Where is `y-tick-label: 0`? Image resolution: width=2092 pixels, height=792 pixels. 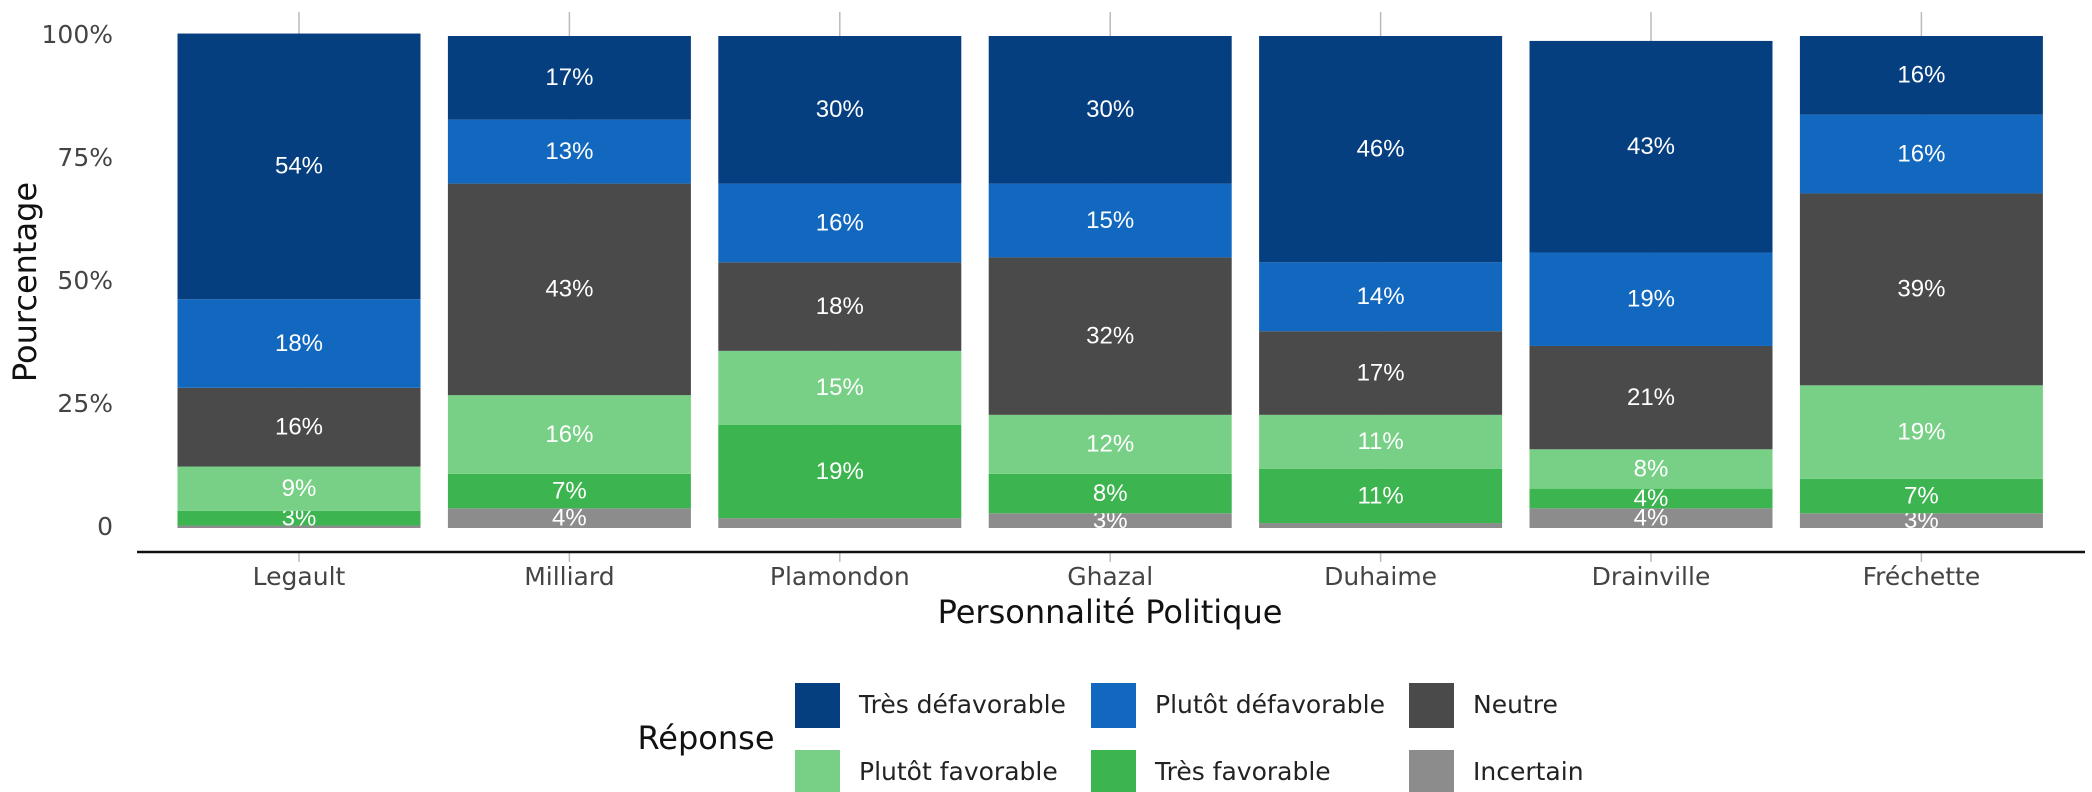
y-tick-label: 0 is located at coordinates (105, 526).